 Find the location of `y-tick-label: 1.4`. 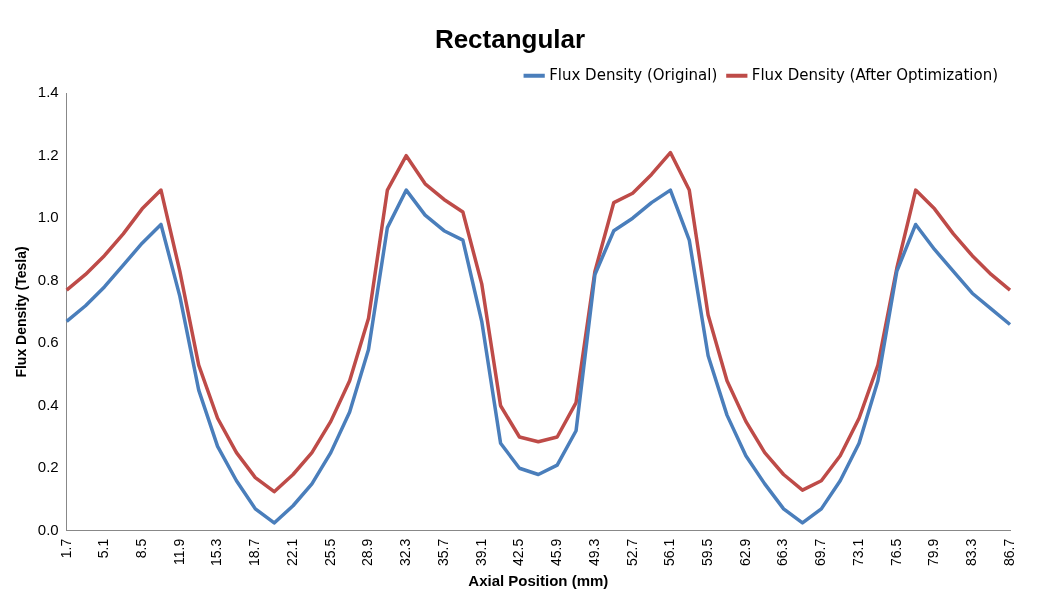

y-tick-label: 1.4 is located at coordinates (48, 92).